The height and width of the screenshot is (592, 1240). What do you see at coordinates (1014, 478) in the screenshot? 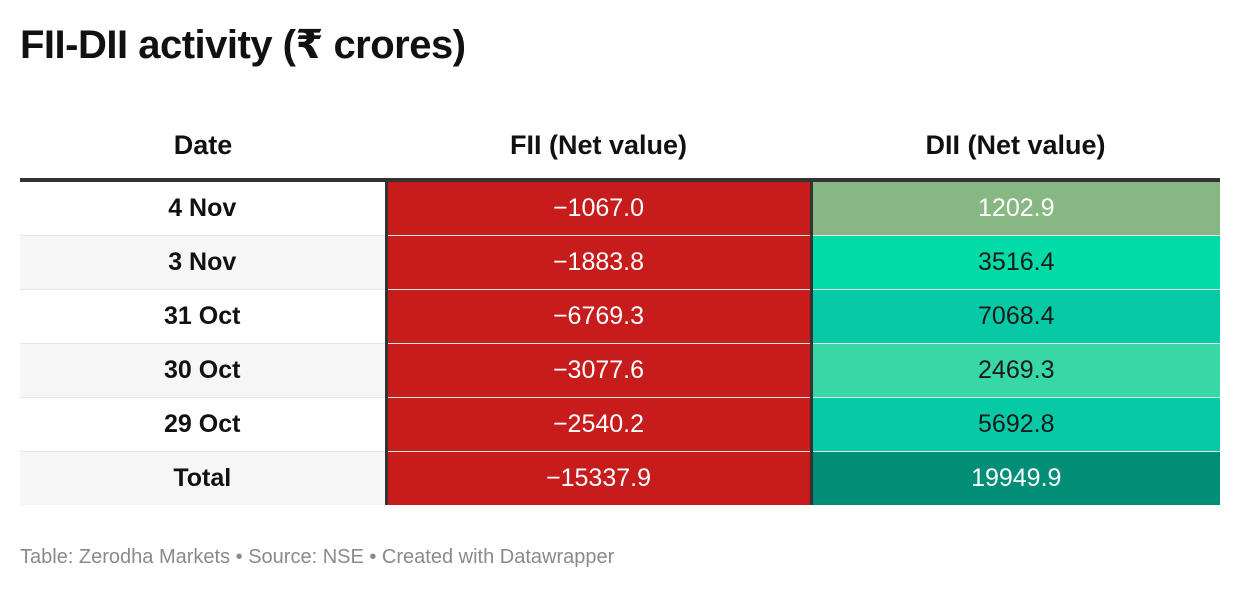
I see `cell-dii-net-value: 19949.9` at bounding box center [1014, 478].